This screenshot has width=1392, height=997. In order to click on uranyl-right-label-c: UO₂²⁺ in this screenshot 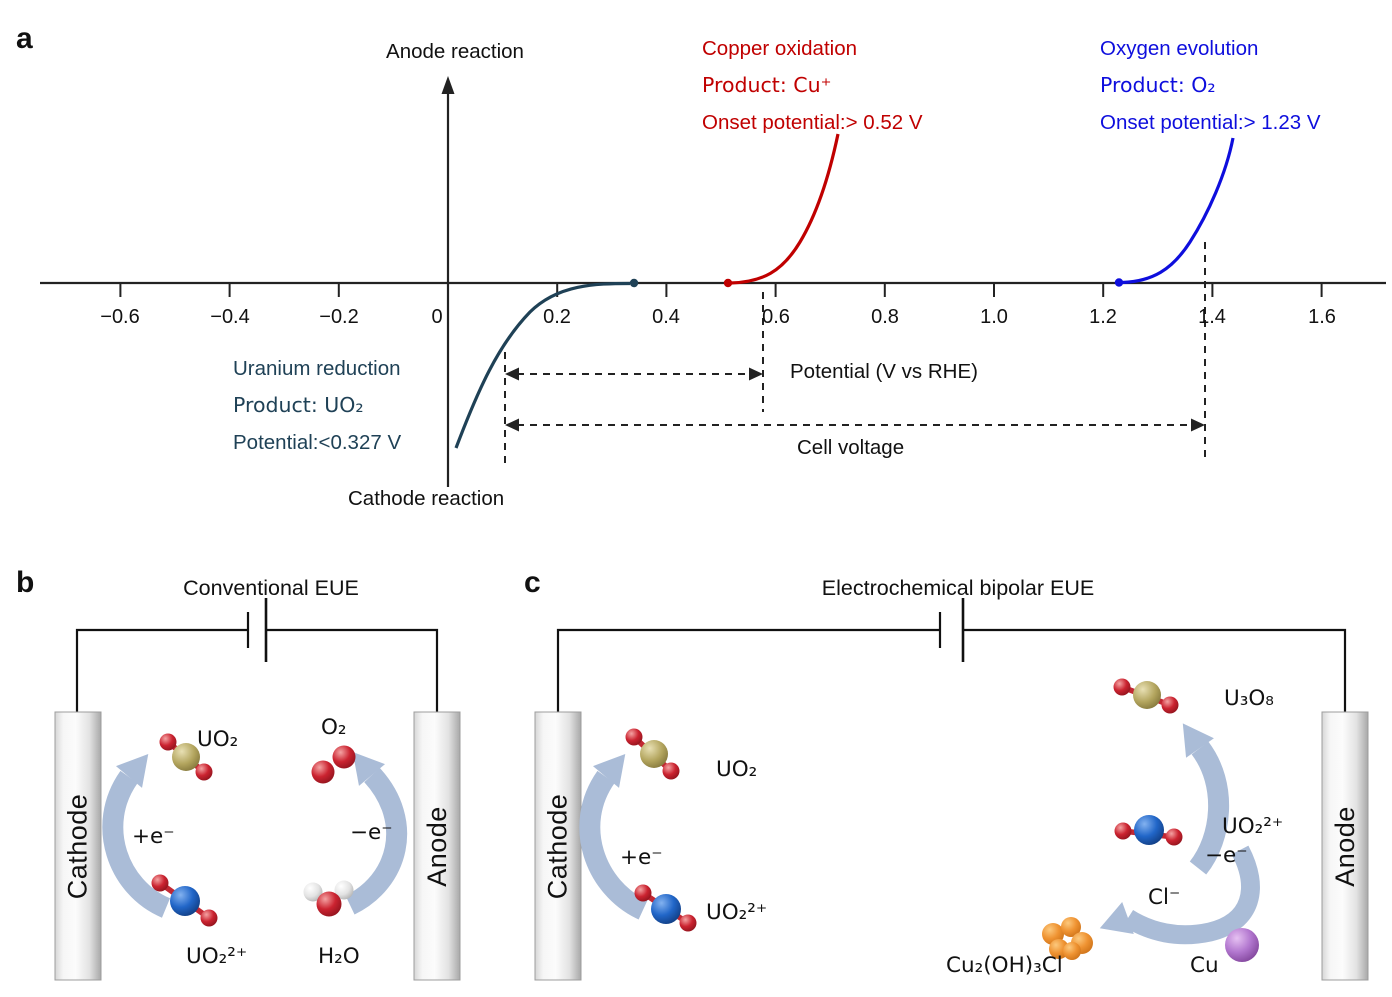, I will do `click(1253, 826)`.